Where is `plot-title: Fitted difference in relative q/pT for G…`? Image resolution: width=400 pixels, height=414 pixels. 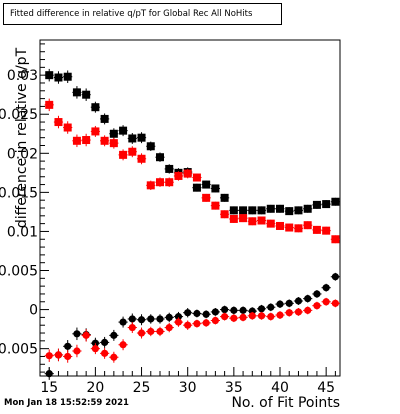
plot-title: Fitted difference in relative q/pT for G… is located at coordinates (131, 14).